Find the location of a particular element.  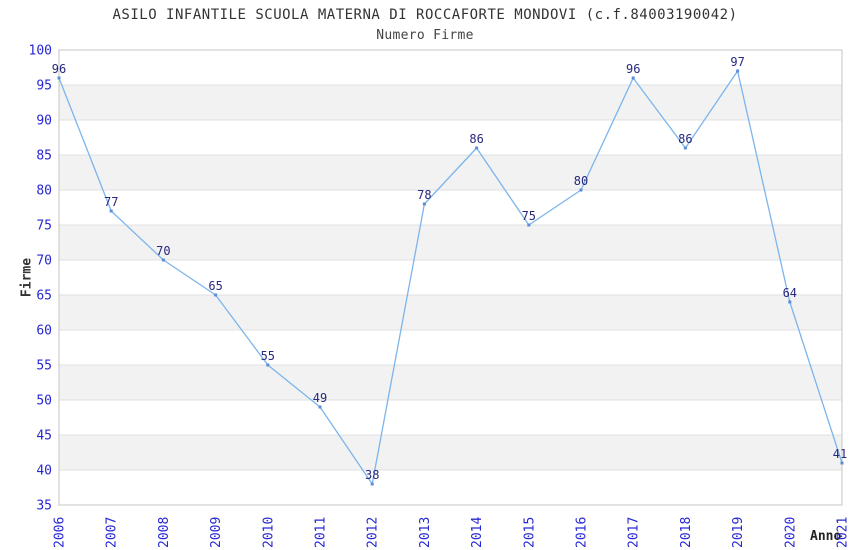

y-tick-label: 50 is located at coordinates (44, 401).